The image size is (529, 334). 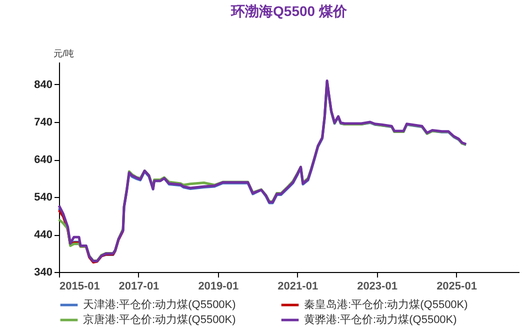 I want to click on legend-label: 京唐港:平仓价:动力煤(Q5500K), so click(x=159, y=319).